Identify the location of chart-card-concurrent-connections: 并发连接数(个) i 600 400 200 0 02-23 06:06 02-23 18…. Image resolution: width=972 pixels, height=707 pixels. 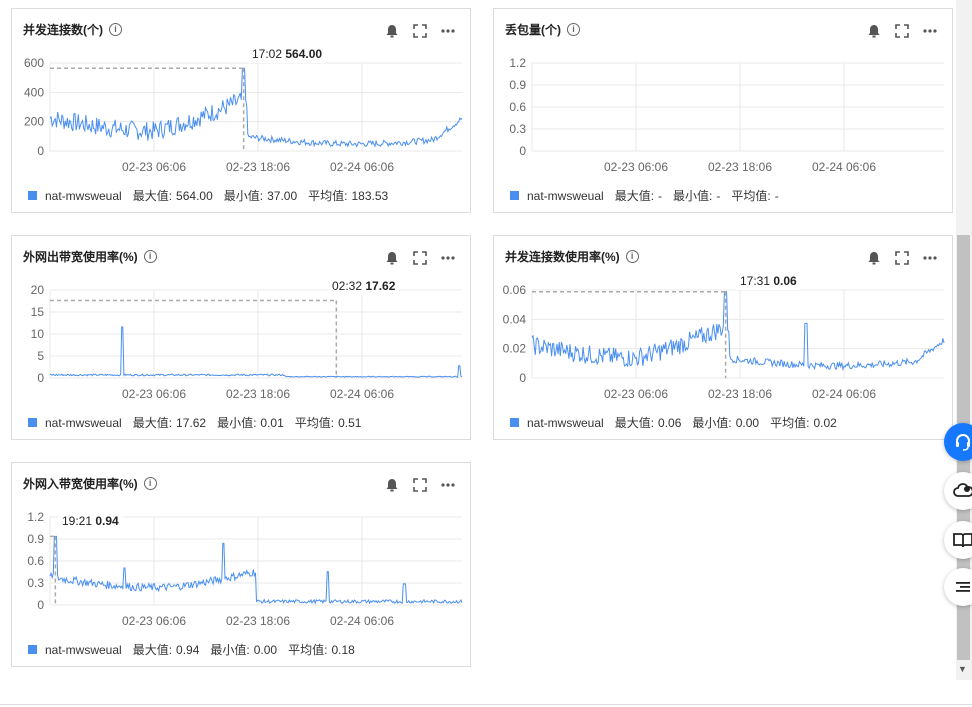
(241, 110).